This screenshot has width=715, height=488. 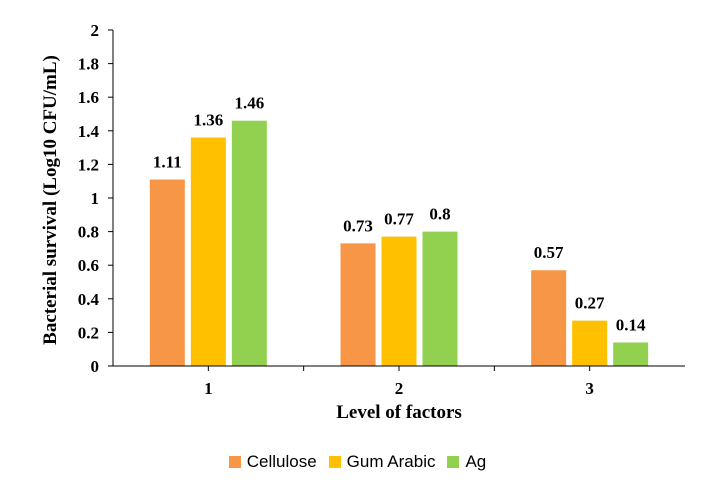 What do you see at coordinates (95, 30) in the screenshot?
I see `y-tick-label: 2` at bounding box center [95, 30].